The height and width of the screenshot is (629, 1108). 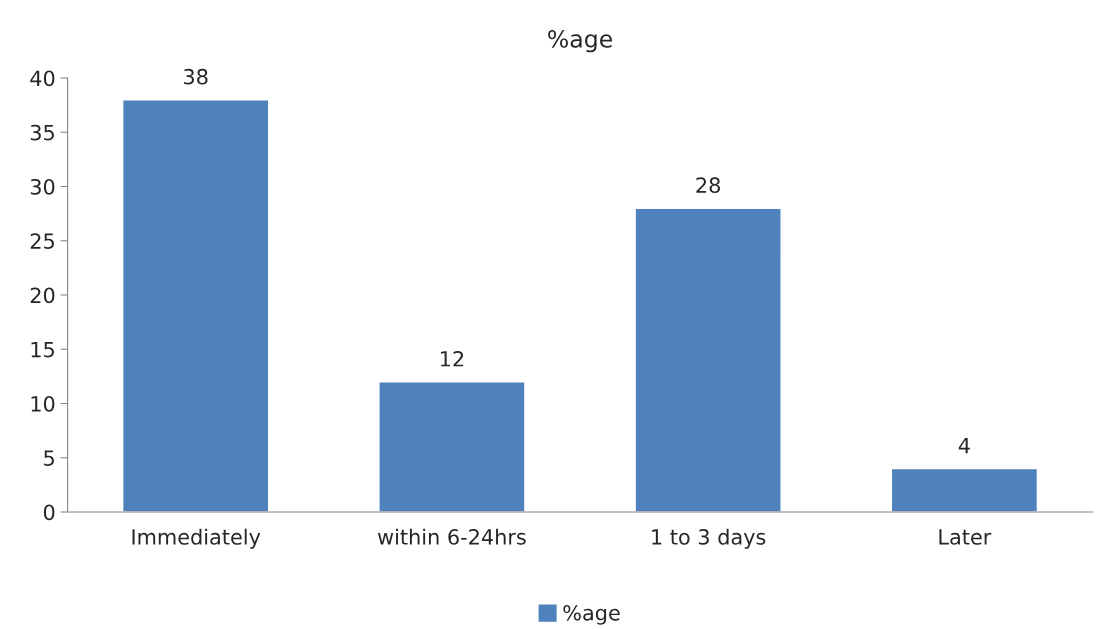 What do you see at coordinates (709, 538) in the screenshot?
I see `x-tick-label: 1 to 3 days` at bounding box center [709, 538].